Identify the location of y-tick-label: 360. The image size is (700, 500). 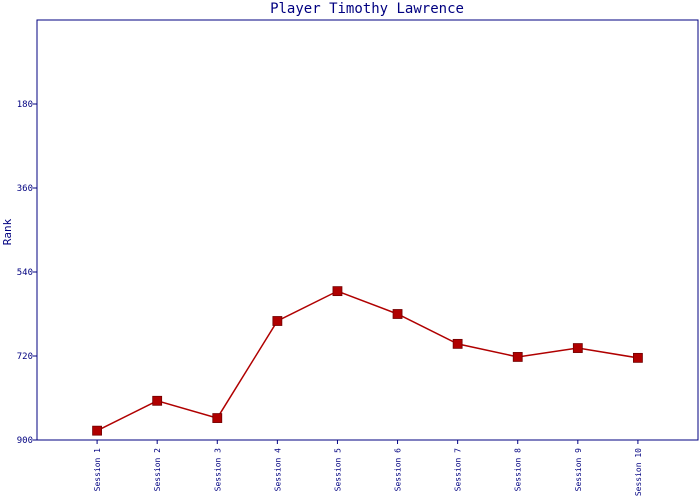
(25, 189).